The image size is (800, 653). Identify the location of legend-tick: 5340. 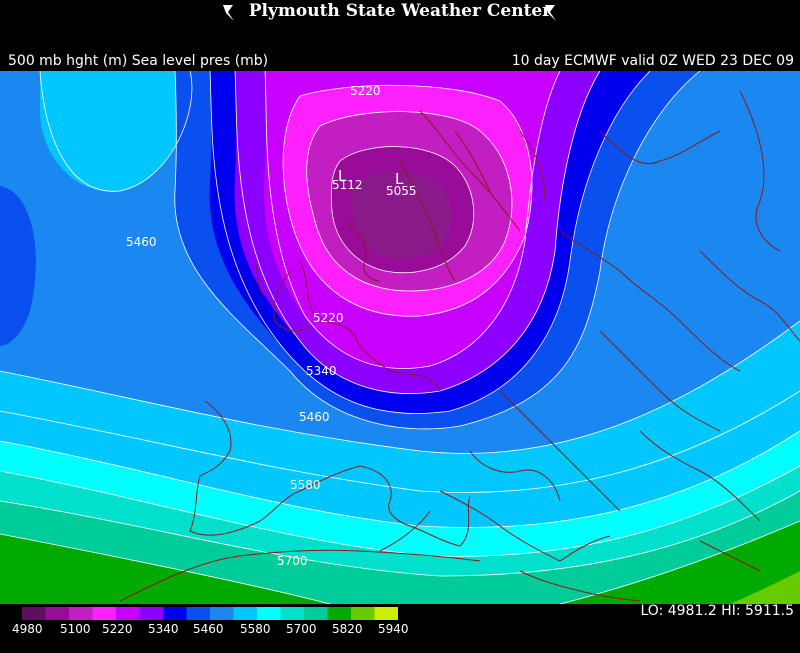
(163, 629).